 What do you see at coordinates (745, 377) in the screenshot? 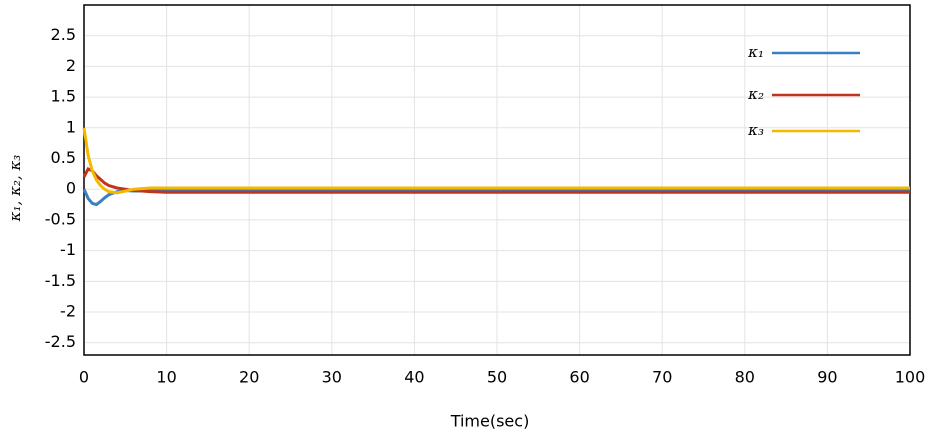
I see `x-tick-label: 80` at bounding box center [745, 377].